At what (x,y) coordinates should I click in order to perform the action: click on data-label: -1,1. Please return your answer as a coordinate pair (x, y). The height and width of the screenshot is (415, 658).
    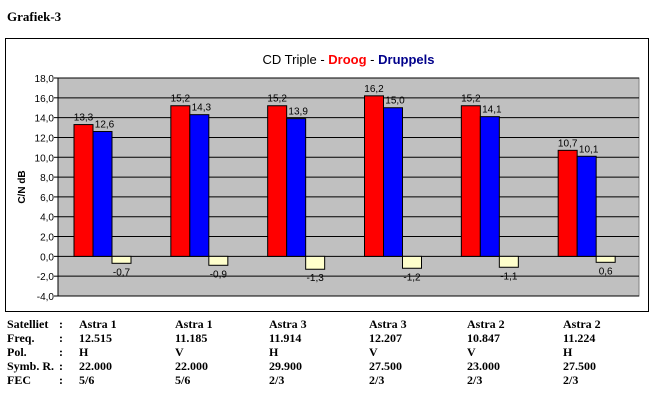
    Looking at the image, I should click on (509, 276).